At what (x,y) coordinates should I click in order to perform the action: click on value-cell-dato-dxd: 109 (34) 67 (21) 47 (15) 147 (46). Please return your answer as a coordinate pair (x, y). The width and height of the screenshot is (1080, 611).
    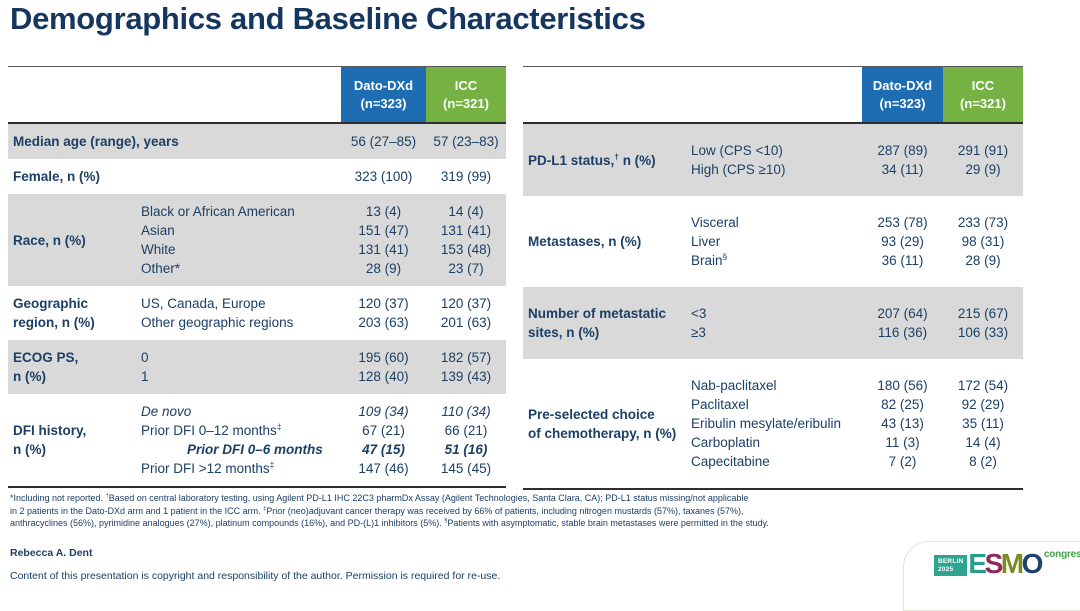
    Looking at the image, I should click on (383, 440).